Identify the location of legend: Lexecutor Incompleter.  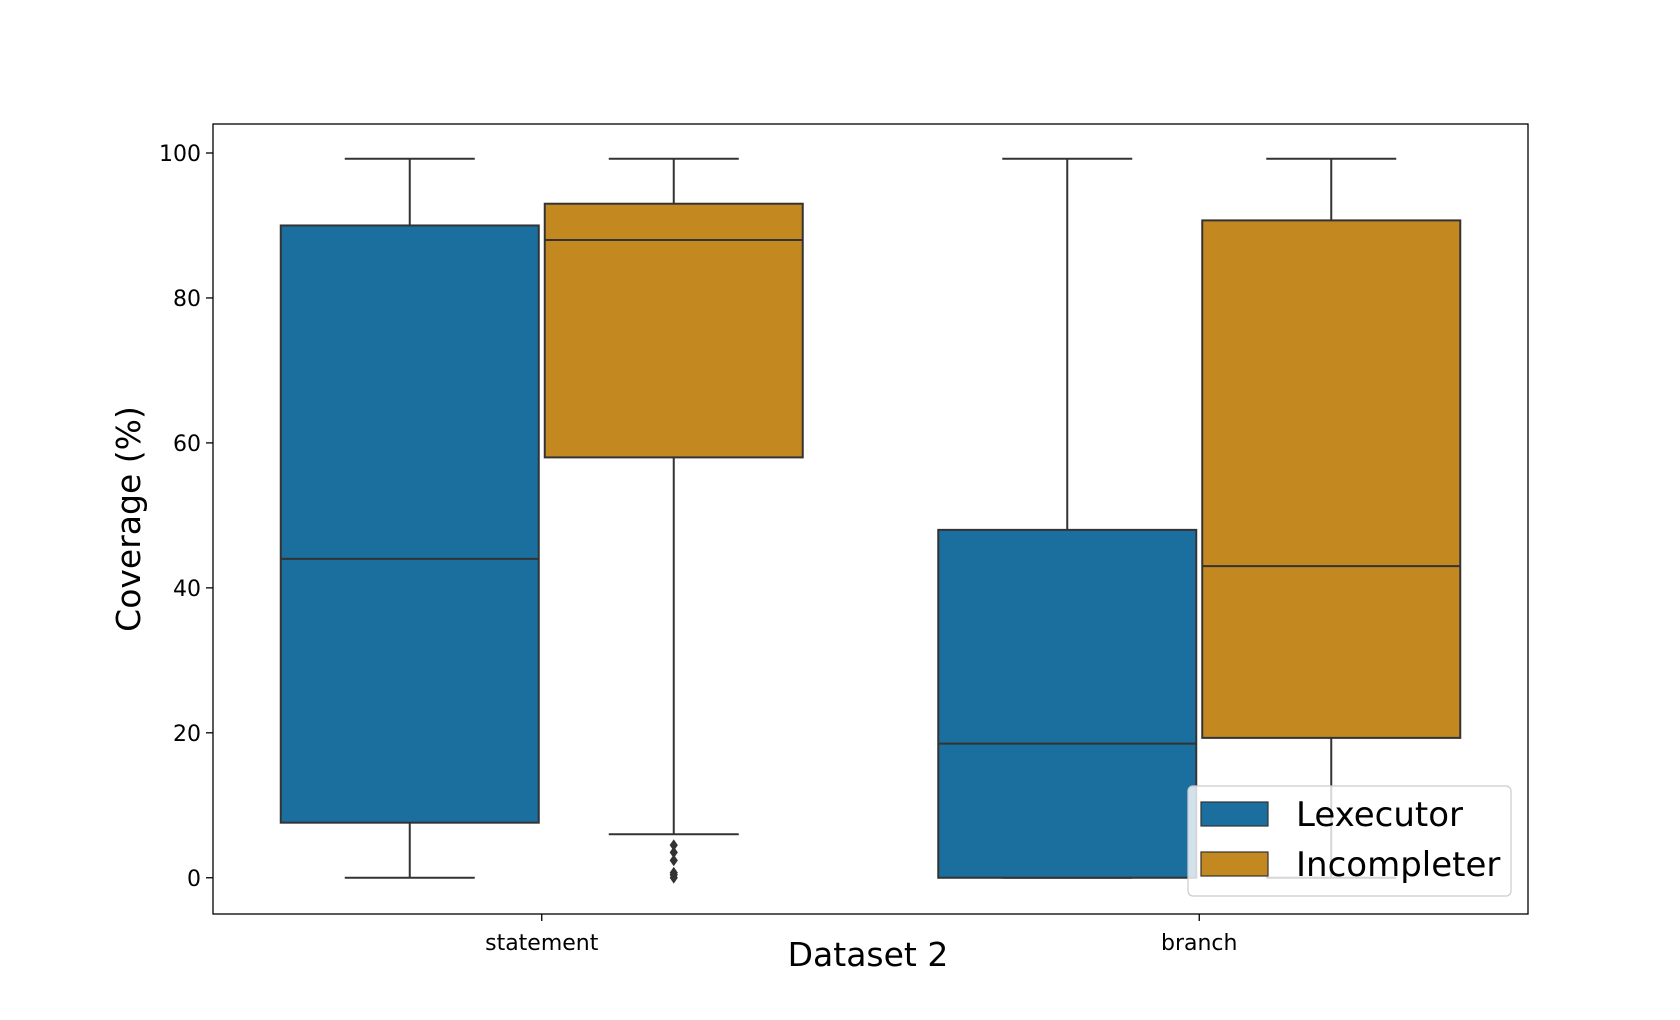
(1349, 841).